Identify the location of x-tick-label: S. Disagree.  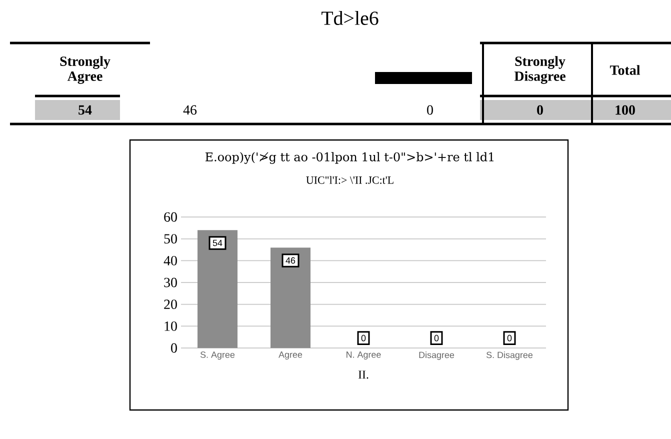
(509, 356).